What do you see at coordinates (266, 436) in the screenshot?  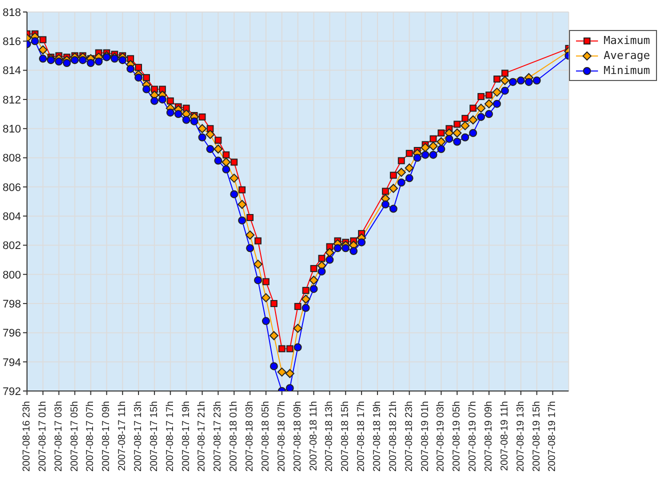 I see `x-tick-label: 2007-08-18 05h` at bounding box center [266, 436].